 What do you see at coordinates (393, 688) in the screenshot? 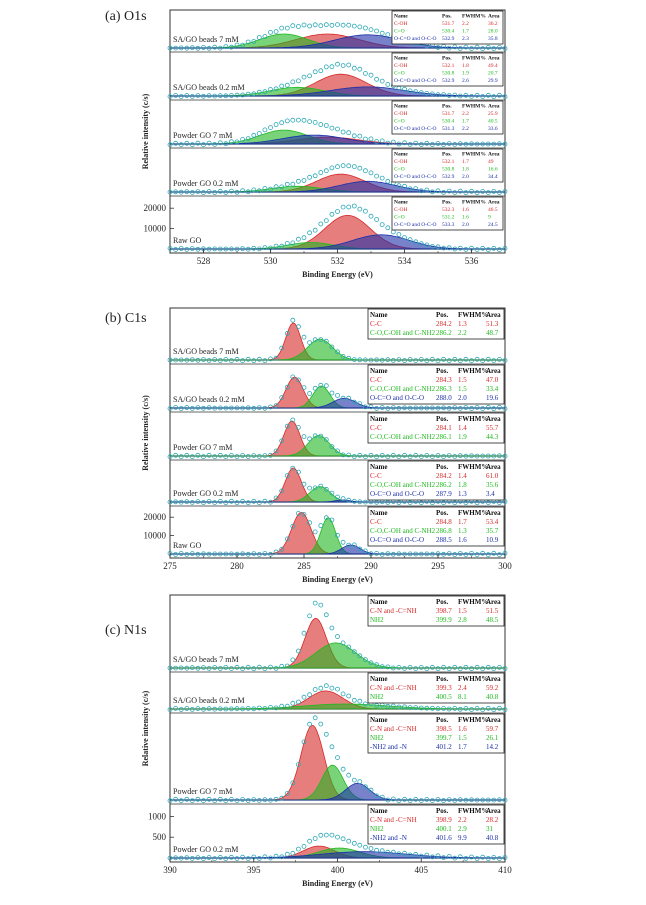
I see `fit-table-name: C-N and -C=NH` at bounding box center [393, 688].